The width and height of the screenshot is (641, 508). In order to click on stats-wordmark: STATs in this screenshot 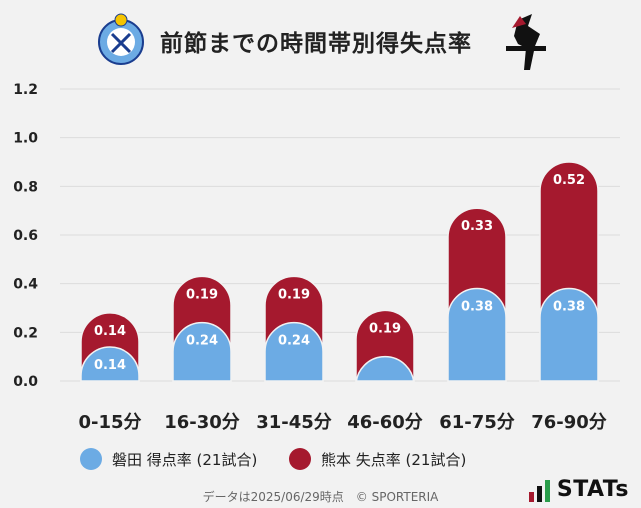, I will do `click(592, 489)`.